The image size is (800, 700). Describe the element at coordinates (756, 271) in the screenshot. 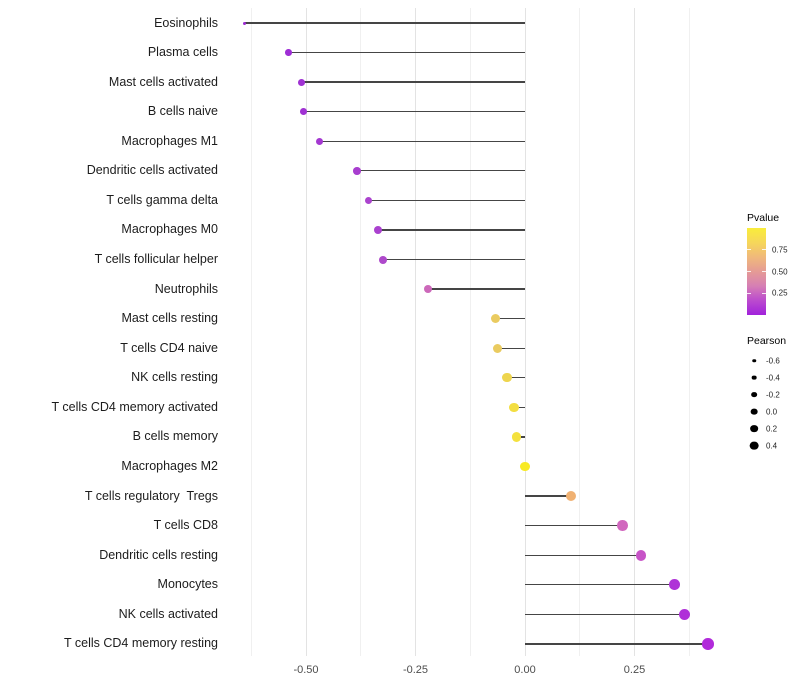

I see `pvalue-gradient-bar` at that location.